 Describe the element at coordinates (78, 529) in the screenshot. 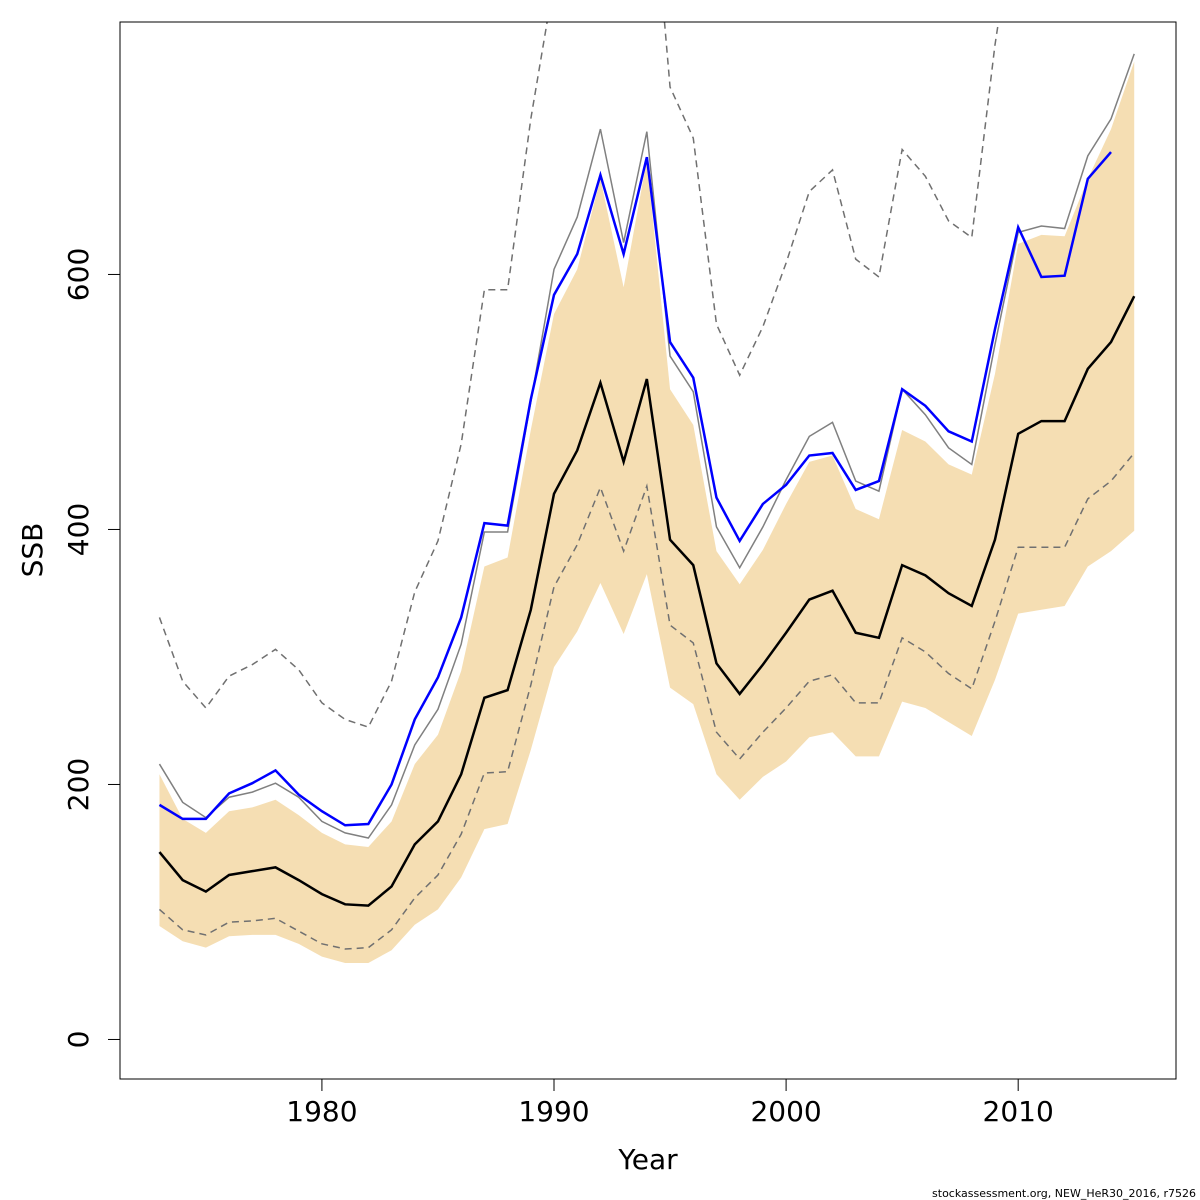

I see `y-tick-label: 400` at that location.